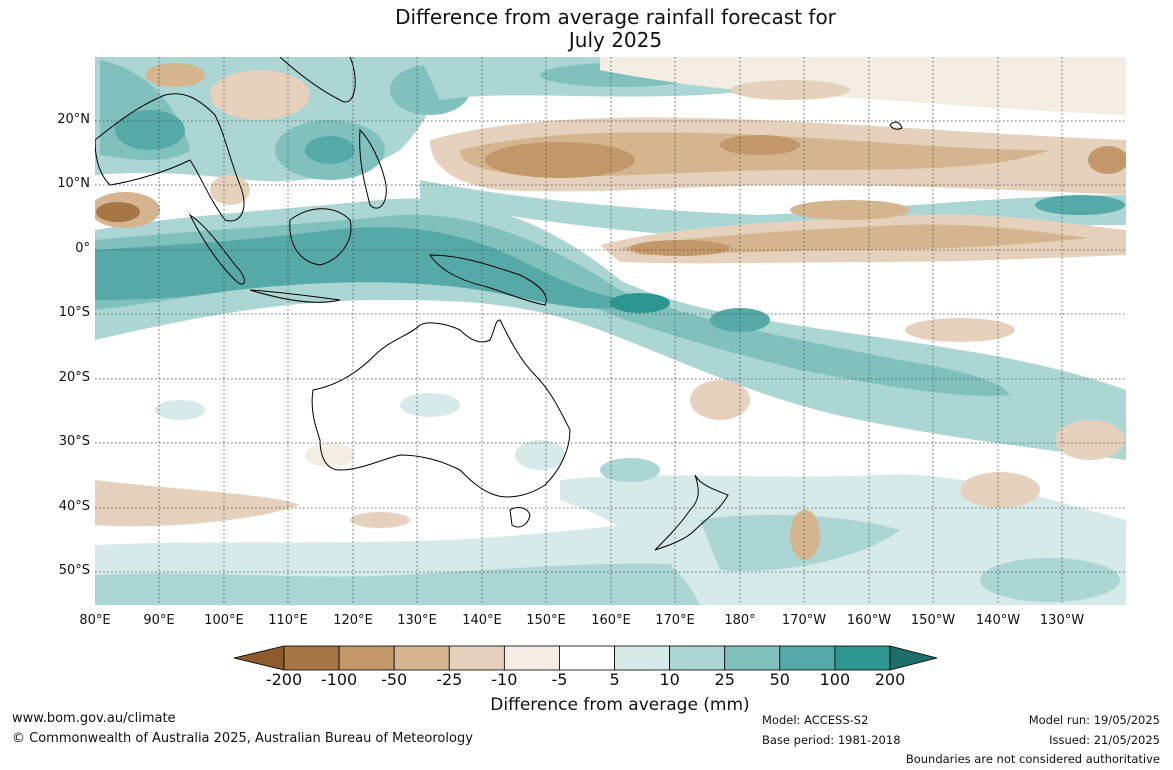 This screenshot has width=1173, height=770. I want to click on colorbar-label: Difference from average (mm), so click(620, 705).